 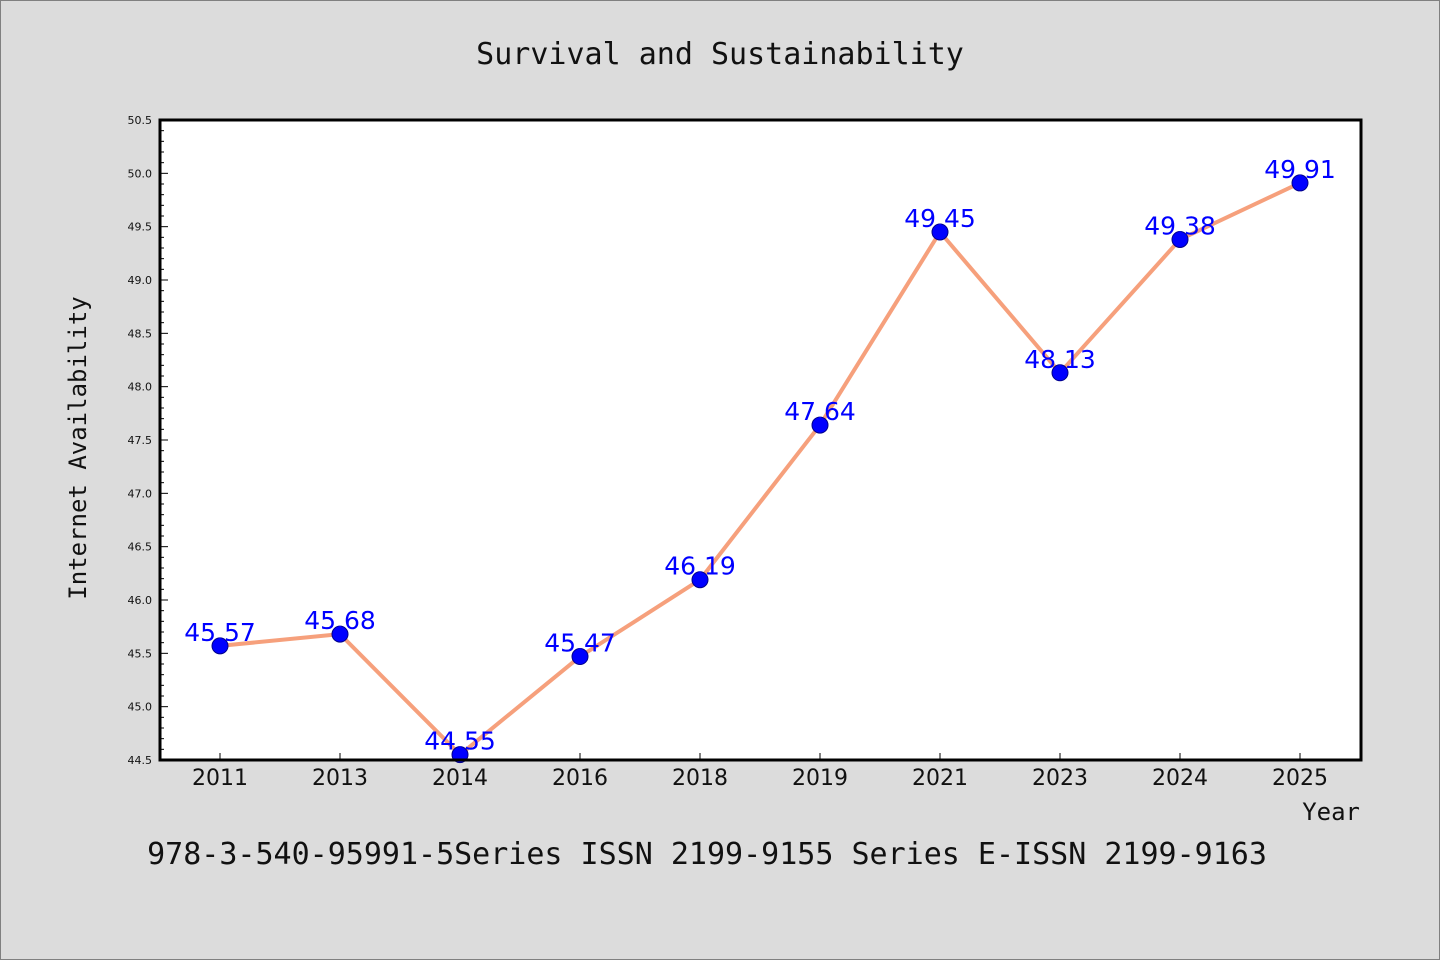 What do you see at coordinates (940, 218) in the screenshot?
I see `data-label: 49.45` at bounding box center [940, 218].